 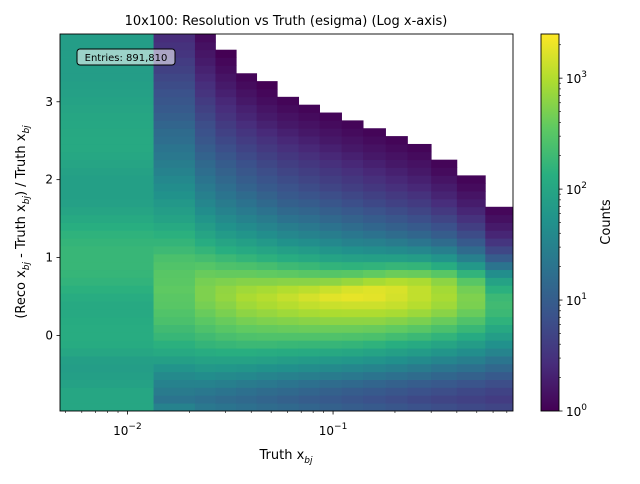 I want to click on colorbar-tick-label: 102, so click(x=576, y=189).